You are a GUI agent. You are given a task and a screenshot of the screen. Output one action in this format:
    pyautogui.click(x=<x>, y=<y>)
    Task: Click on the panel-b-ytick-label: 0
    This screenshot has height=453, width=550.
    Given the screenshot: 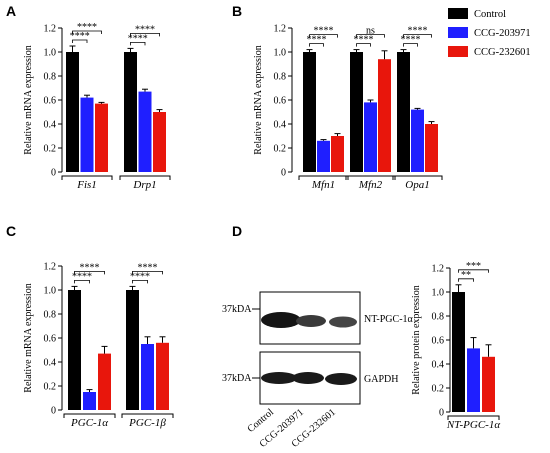 What is the action you would take?
    pyautogui.click(x=283, y=173)
    